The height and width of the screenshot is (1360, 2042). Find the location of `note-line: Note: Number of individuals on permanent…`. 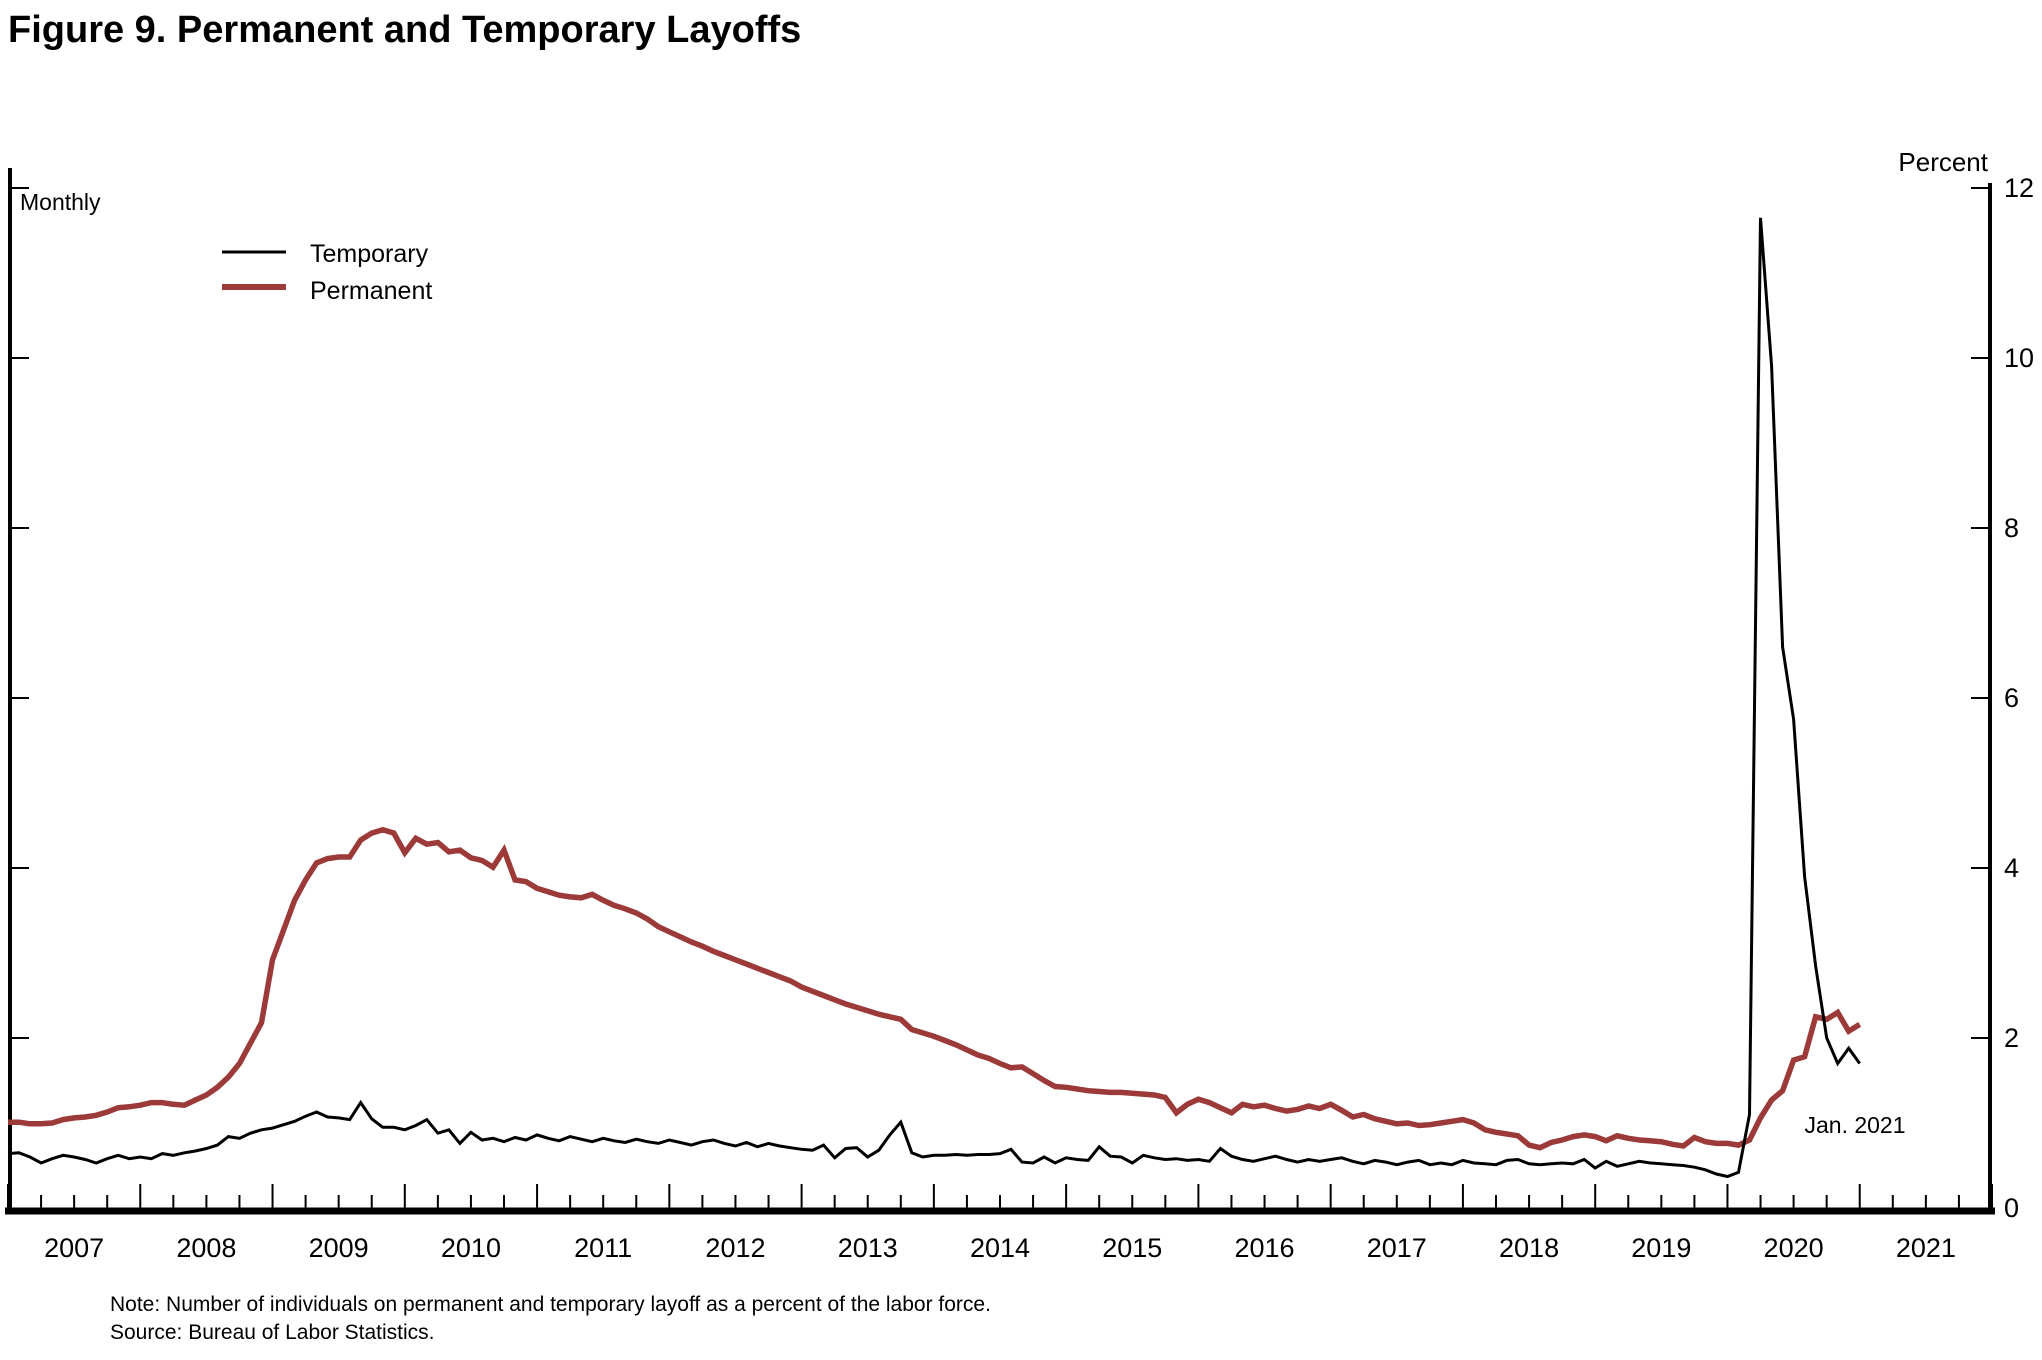

note-line: Note: Number of individuals on permanent… is located at coordinates (550, 1304).